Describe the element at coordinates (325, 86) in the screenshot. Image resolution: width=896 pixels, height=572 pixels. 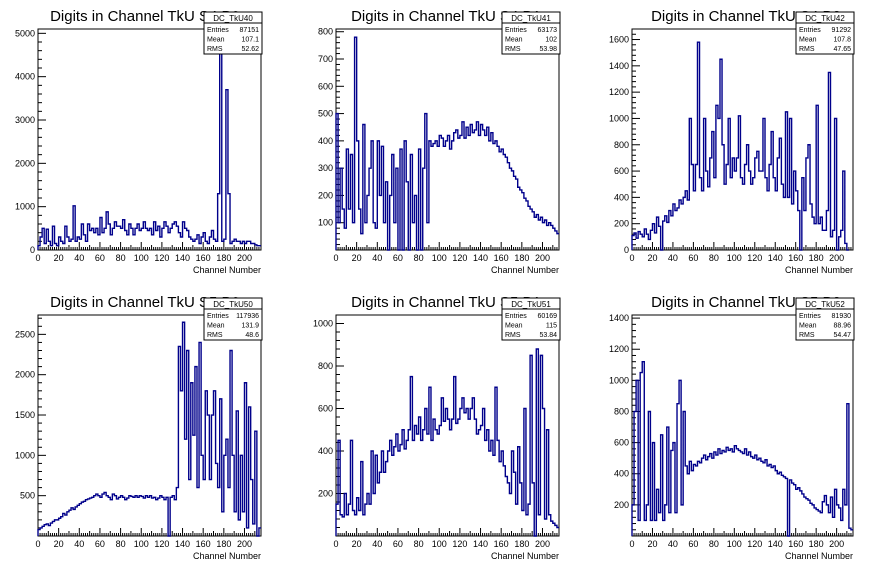
I see `y-tick-label: 600` at that location.